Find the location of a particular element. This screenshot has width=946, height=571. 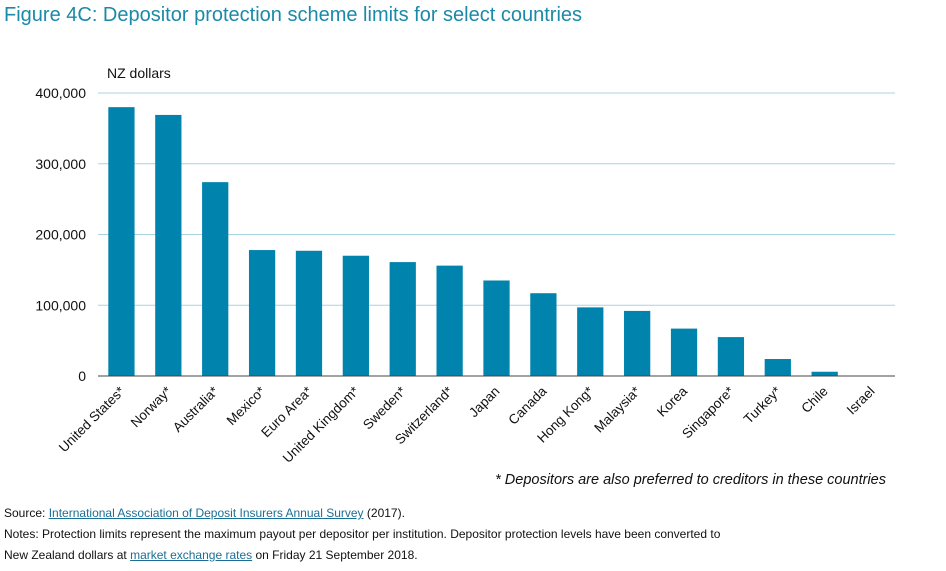

y-axis-label: NZ dollars is located at coordinates (139, 73).